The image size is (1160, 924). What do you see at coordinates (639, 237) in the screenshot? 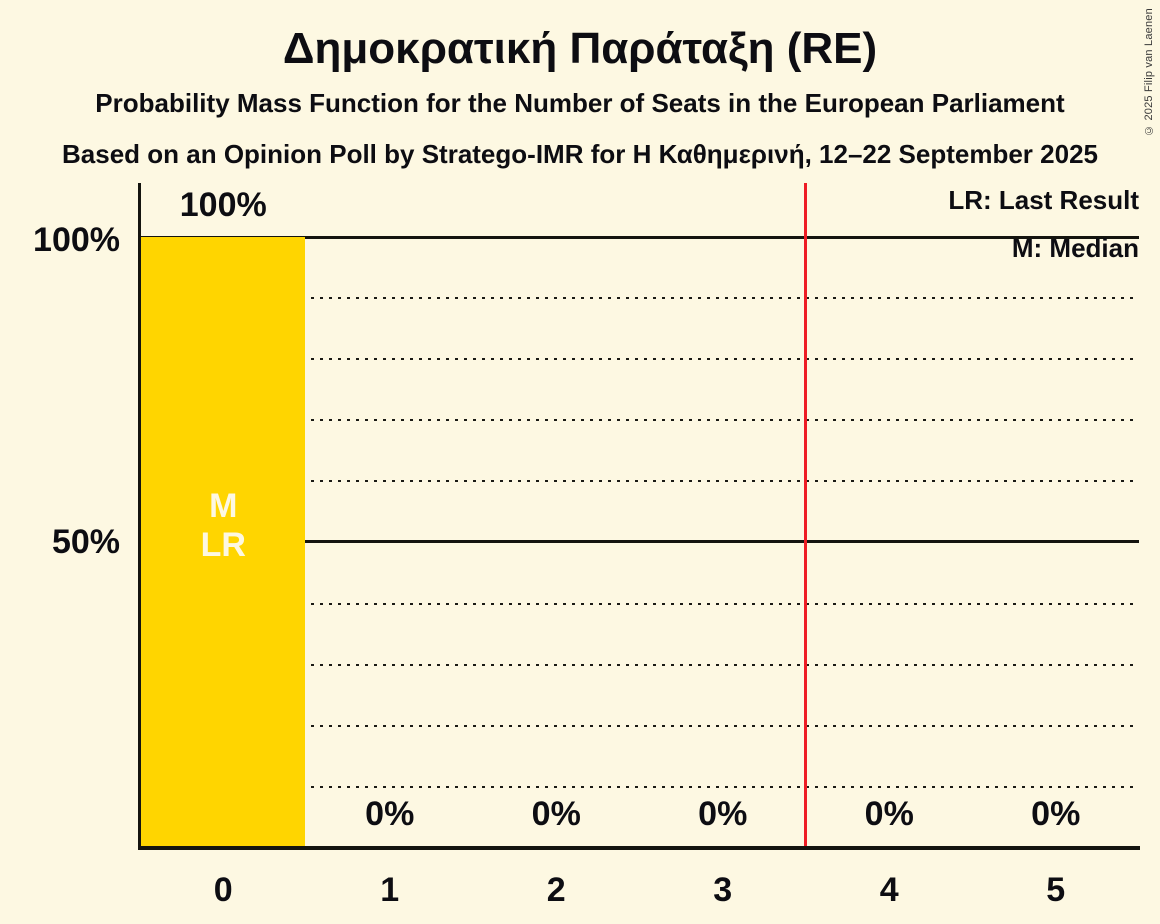
I see `gridline-100pct` at bounding box center [639, 237].